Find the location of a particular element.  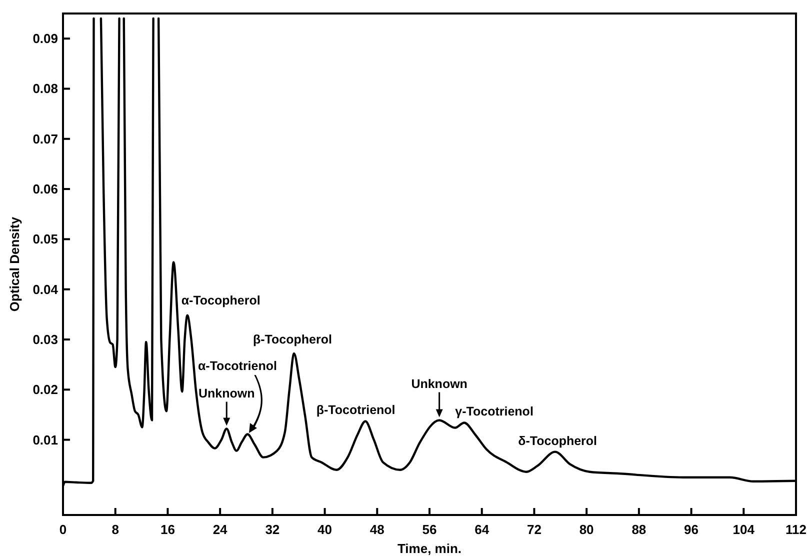

x-axis-title: Time, min. is located at coordinates (429, 548).